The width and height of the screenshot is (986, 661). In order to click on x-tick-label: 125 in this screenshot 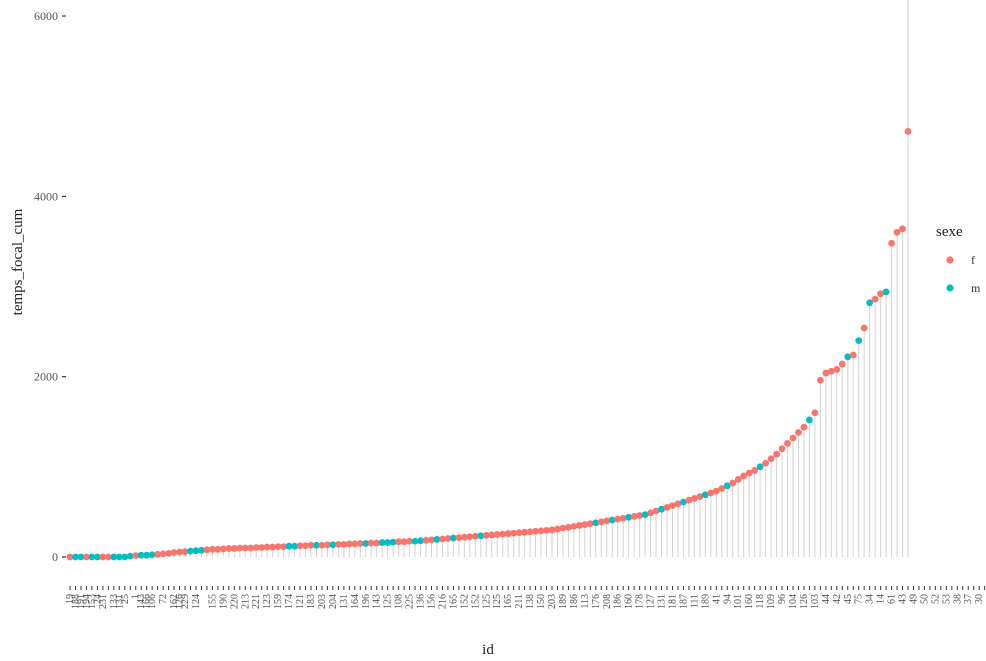, I will do `click(388, 601)`.